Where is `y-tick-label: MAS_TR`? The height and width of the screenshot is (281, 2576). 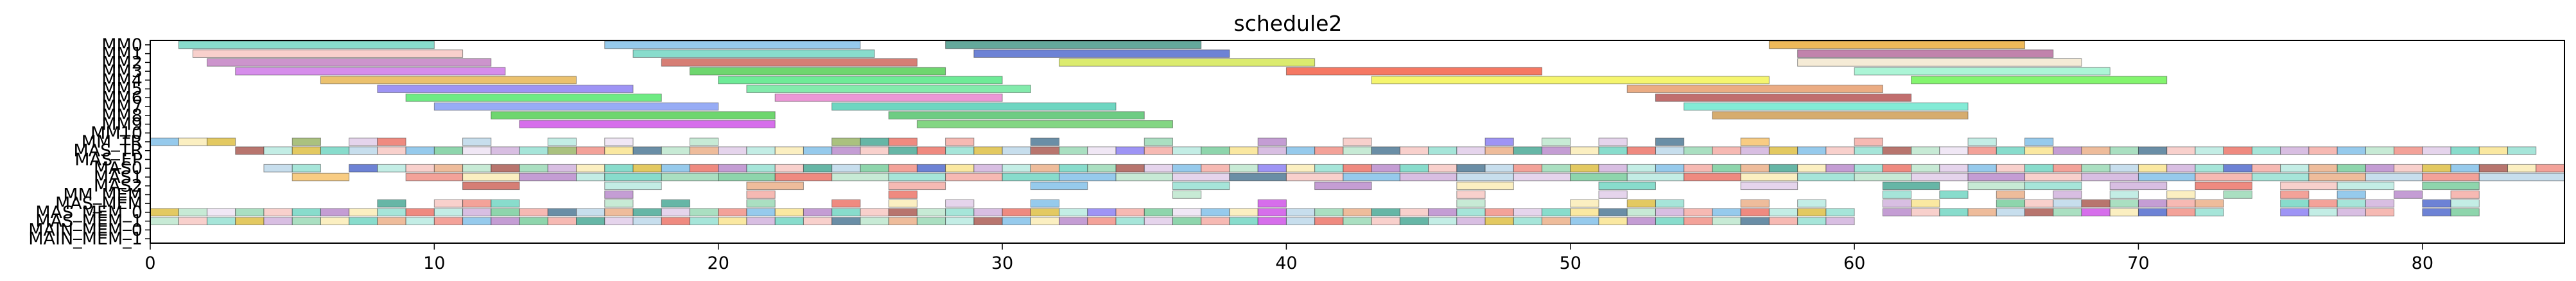
y-tick-label: MAS_TR is located at coordinates (108, 151).